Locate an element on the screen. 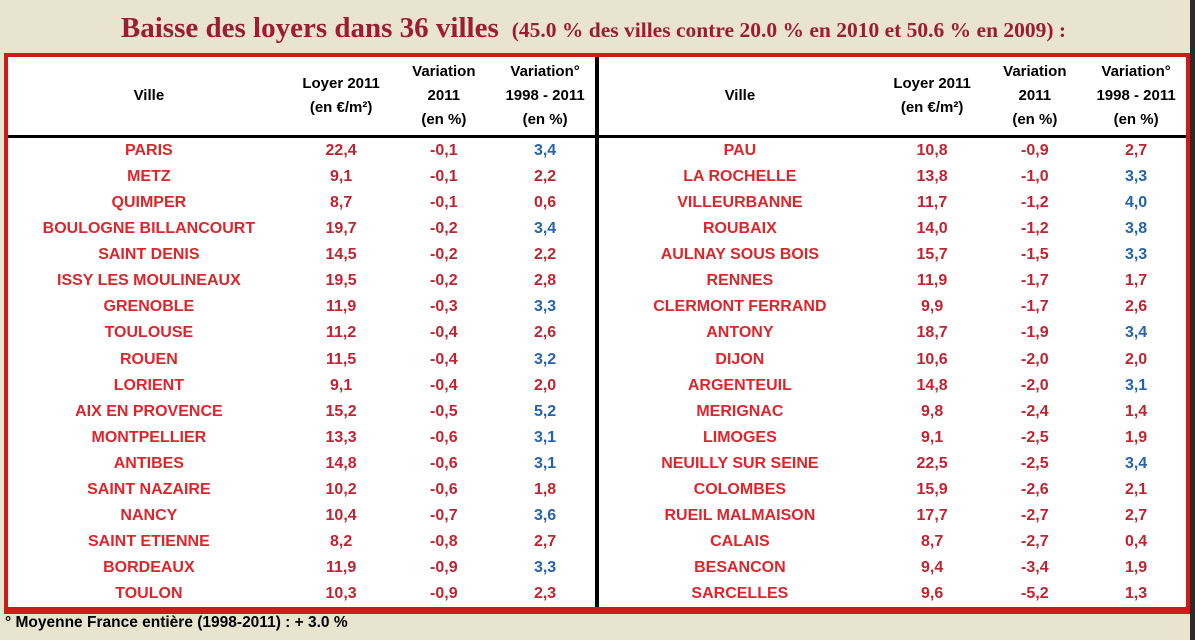 The width and height of the screenshot is (1195, 640). variation-2011-cell: -0,8 is located at coordinates (444, 541).